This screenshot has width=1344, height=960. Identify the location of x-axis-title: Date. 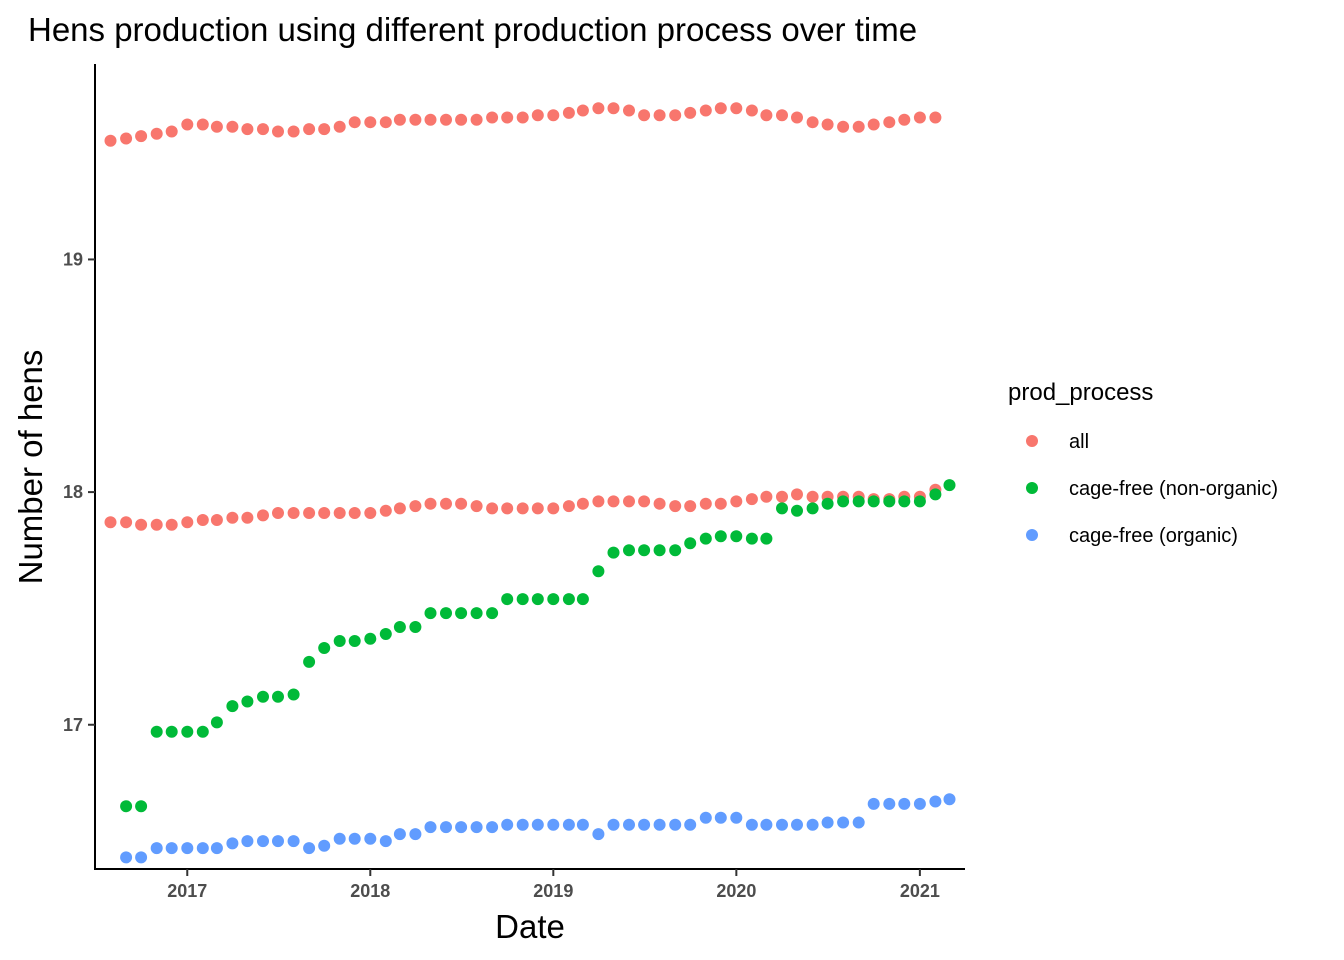
(530, 926).